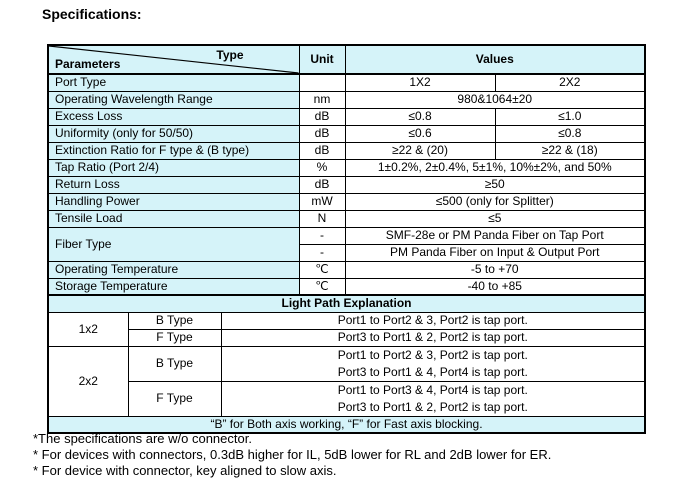 Image resolution: width=676 pixels, height=501 pixels. I want to click on path-text-cell: Port3 to Port1 & 2, Port2 is tap port., so click(433, 337).